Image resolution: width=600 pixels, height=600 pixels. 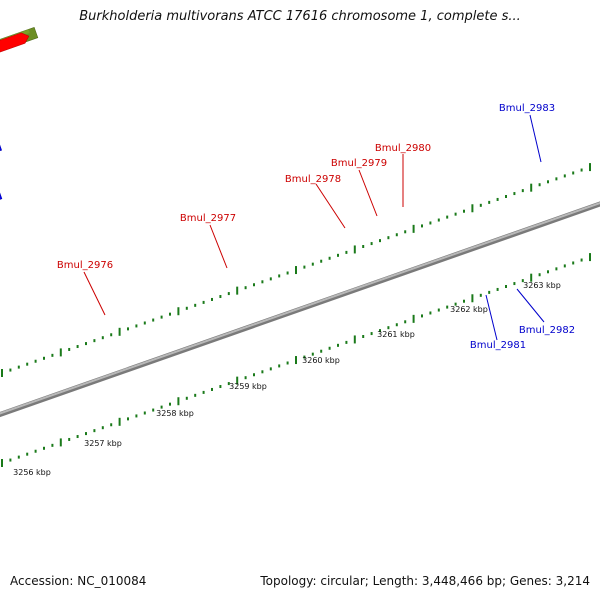 What do you see at coordinates (527, 108) in the screenshot?
I see `gene-label: Bmul_2983` at bounding box center [527, 108].